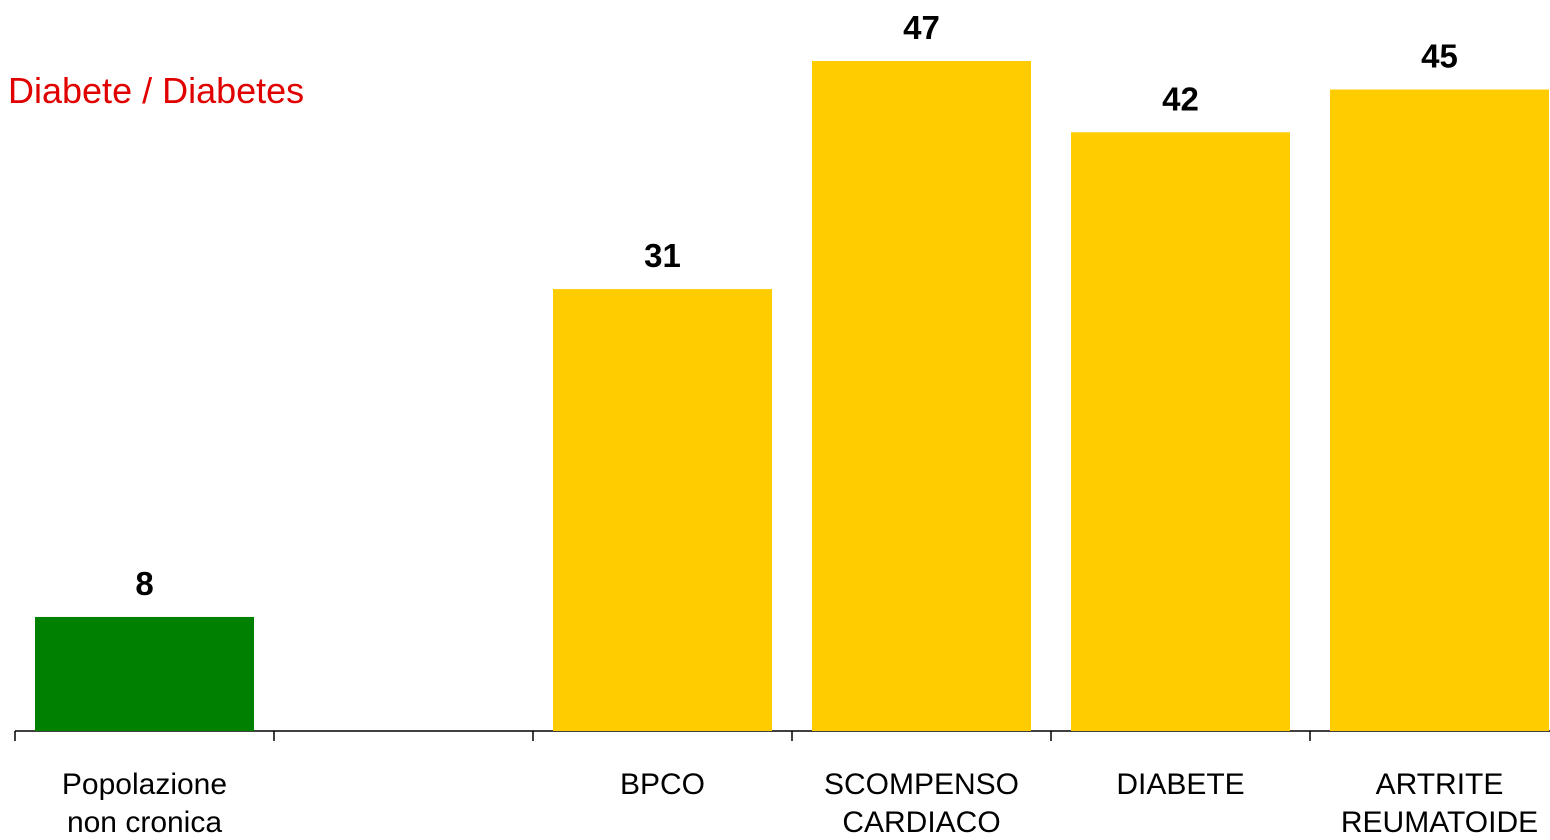  Describe the element at coordinates (144, 822) in the screenshot. I see `x-tick-label: non cronica` at that location.